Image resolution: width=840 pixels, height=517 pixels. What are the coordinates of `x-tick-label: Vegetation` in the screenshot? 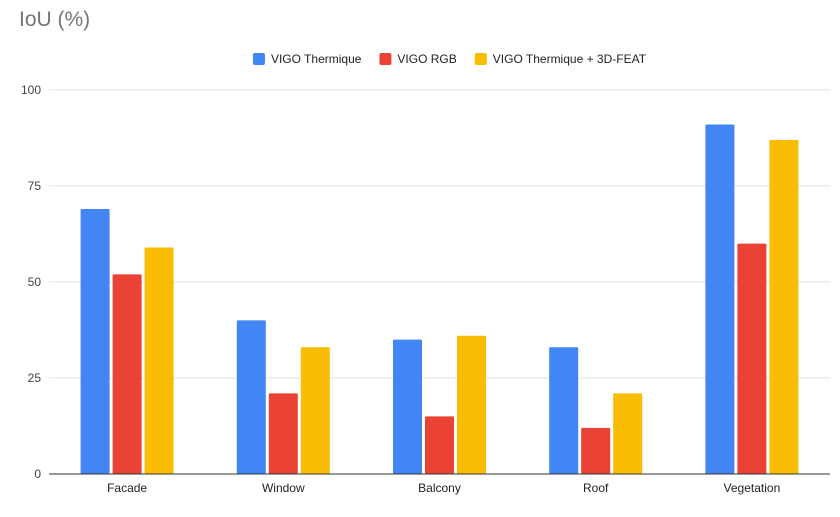 It's located at (752, 488).